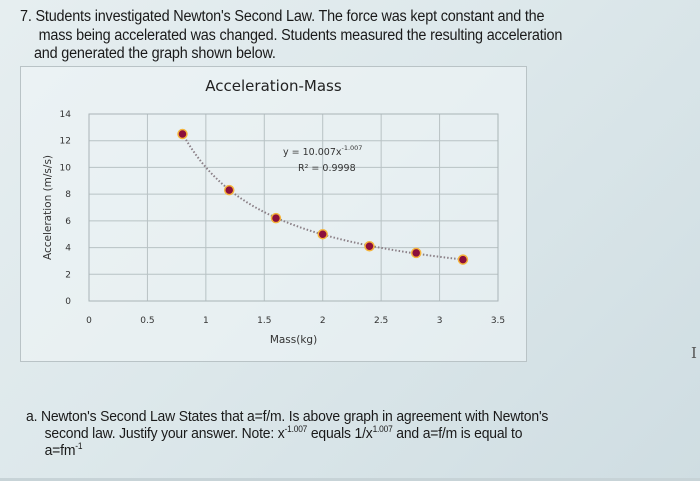 The height and width of the screenshot is (481, 700). I want to click on part-a-line-3: a=fm-1, so click(63, 450).